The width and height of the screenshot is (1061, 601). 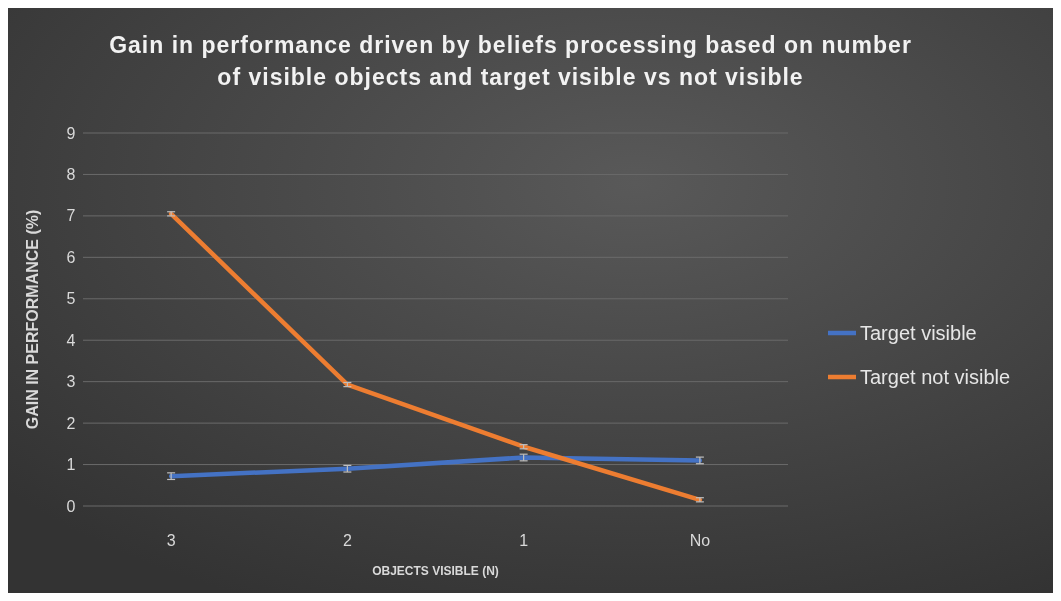 I want to click on x-tick-label: 1, so click(x=524, y=540).